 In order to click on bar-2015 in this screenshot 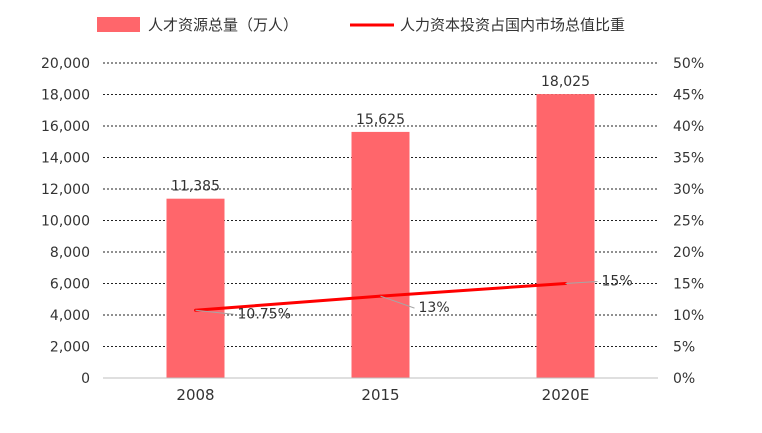, I will do `click(380, 254)`.